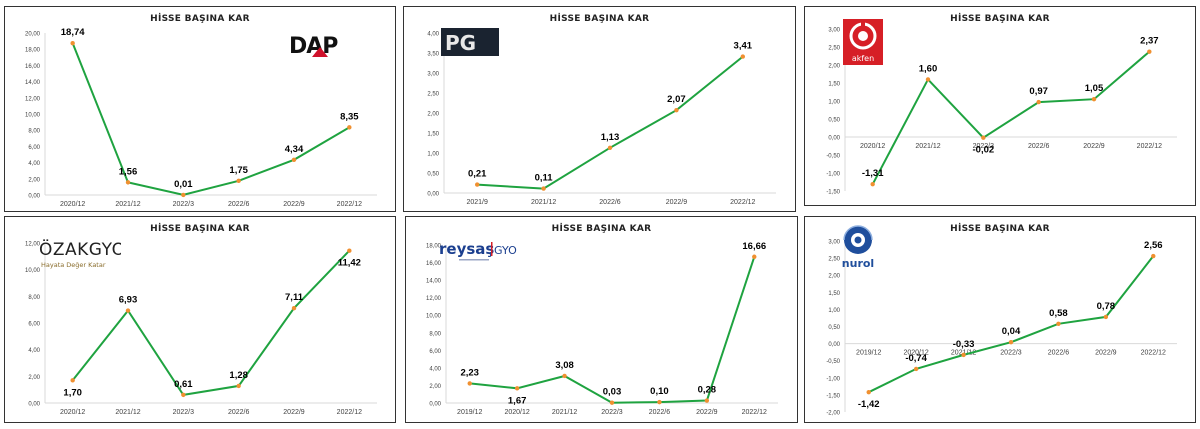 The image size is (1200, 429). What do you see at coordinates (833, 193) in the screenshot?
I see `y-tick-label: -1,50` at bounding box center [833, 193].